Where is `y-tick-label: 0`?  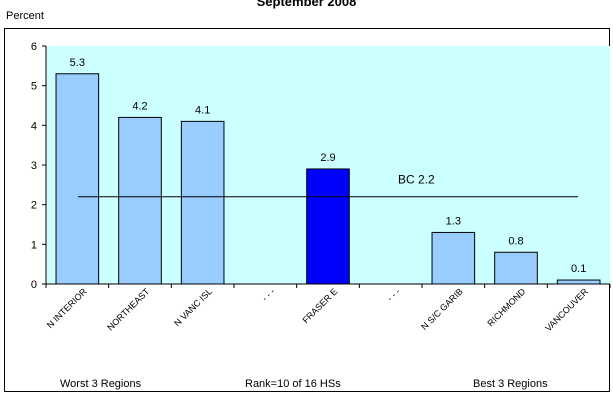
y-tick-label: 0 is located at coordinates (34, 285).